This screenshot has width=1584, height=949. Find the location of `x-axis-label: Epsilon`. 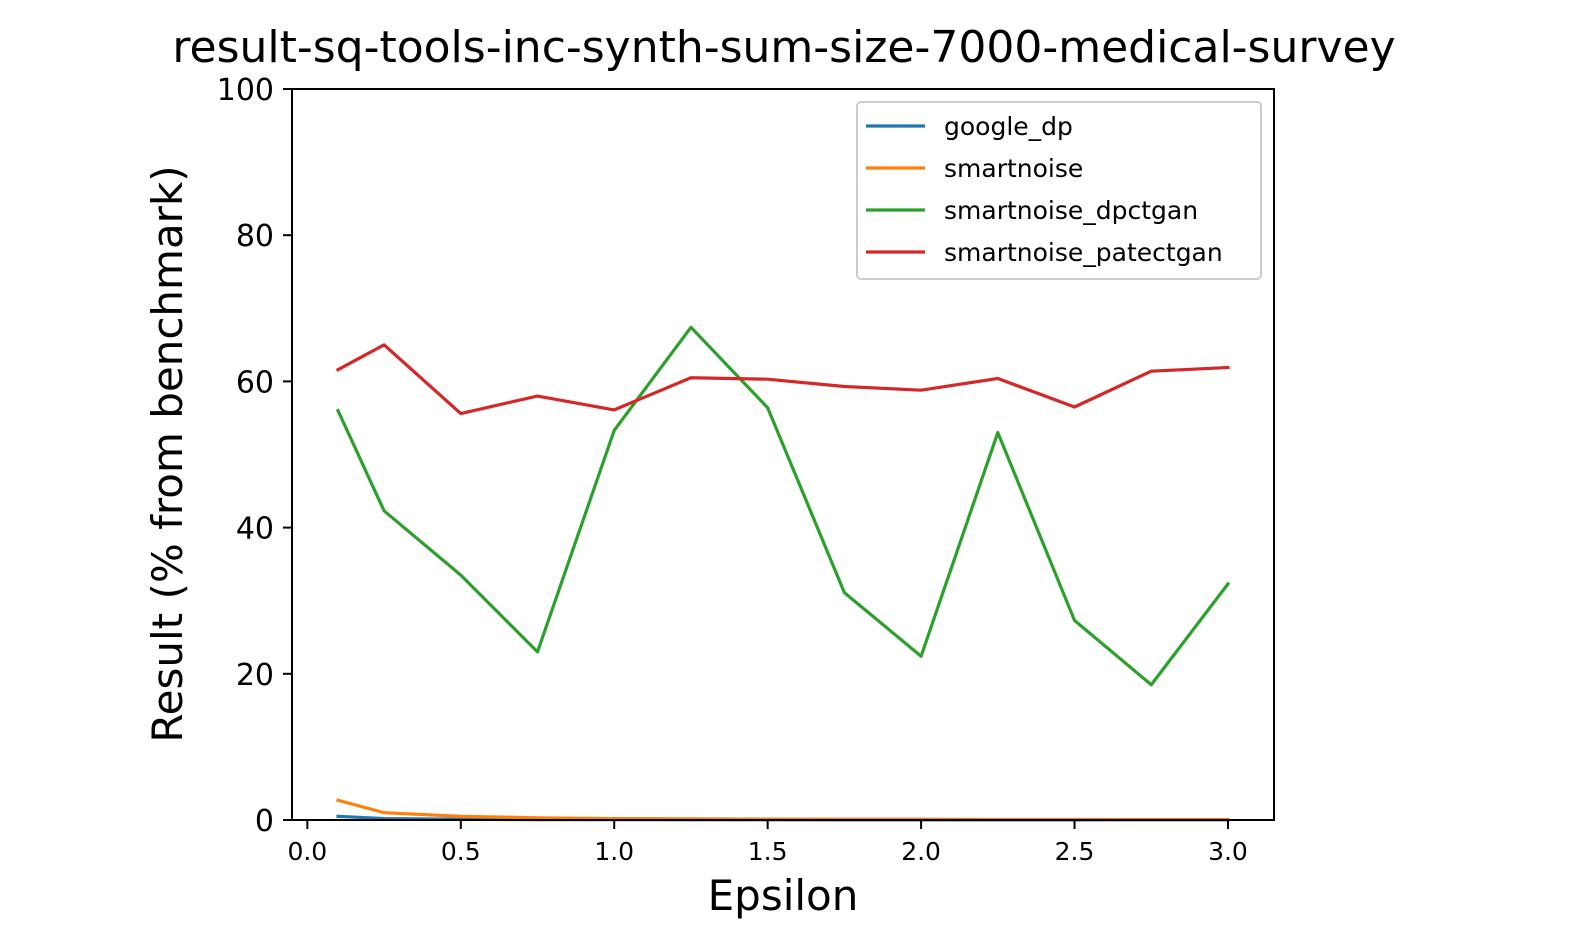

x-axis-label: Epsilon is located at coordinates (783, 895).